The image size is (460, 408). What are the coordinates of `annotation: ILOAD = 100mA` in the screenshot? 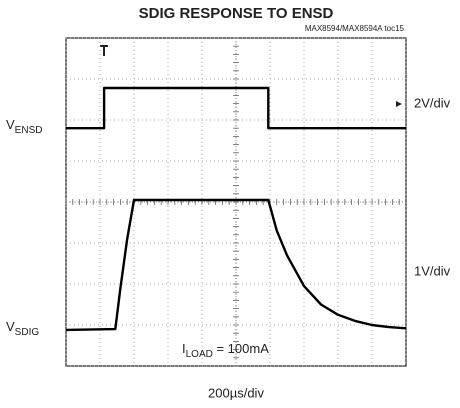 It's located at (225, 350).